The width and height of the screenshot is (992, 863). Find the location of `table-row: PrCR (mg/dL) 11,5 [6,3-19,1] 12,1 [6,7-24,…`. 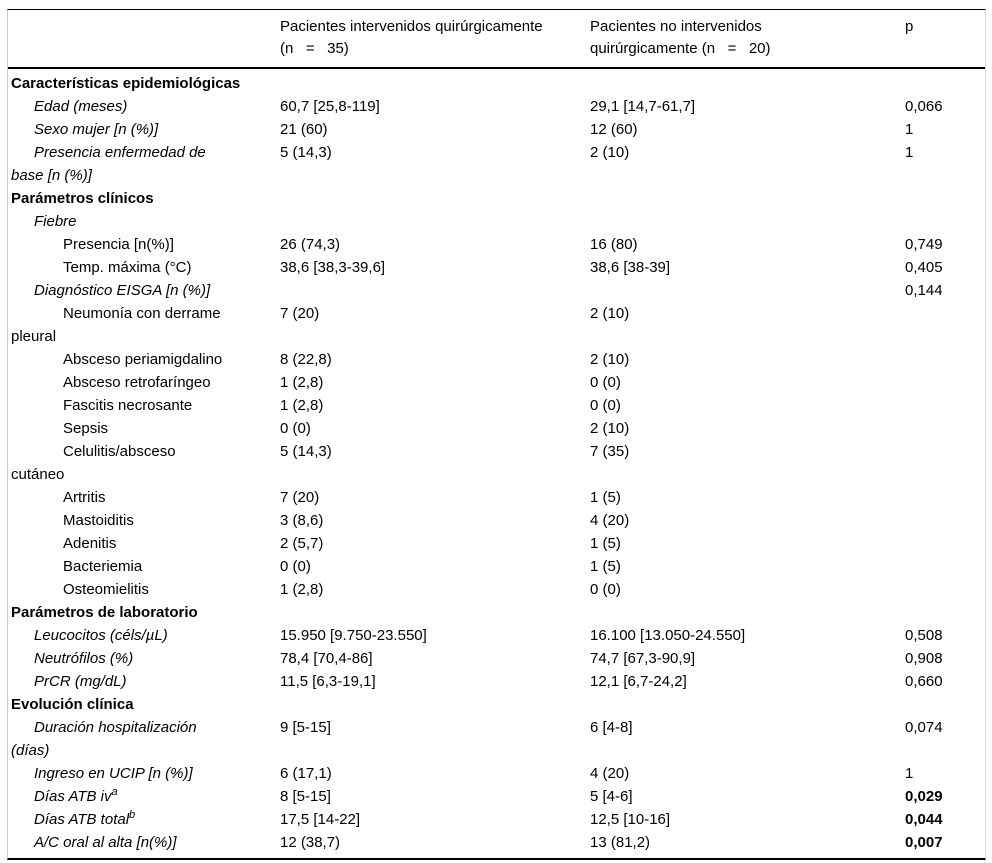

table-row: PrCR (mg/dL) 11,5 [6,3-19,1] 12,1 [6,7-24,… is located at coordinates (496, 681).